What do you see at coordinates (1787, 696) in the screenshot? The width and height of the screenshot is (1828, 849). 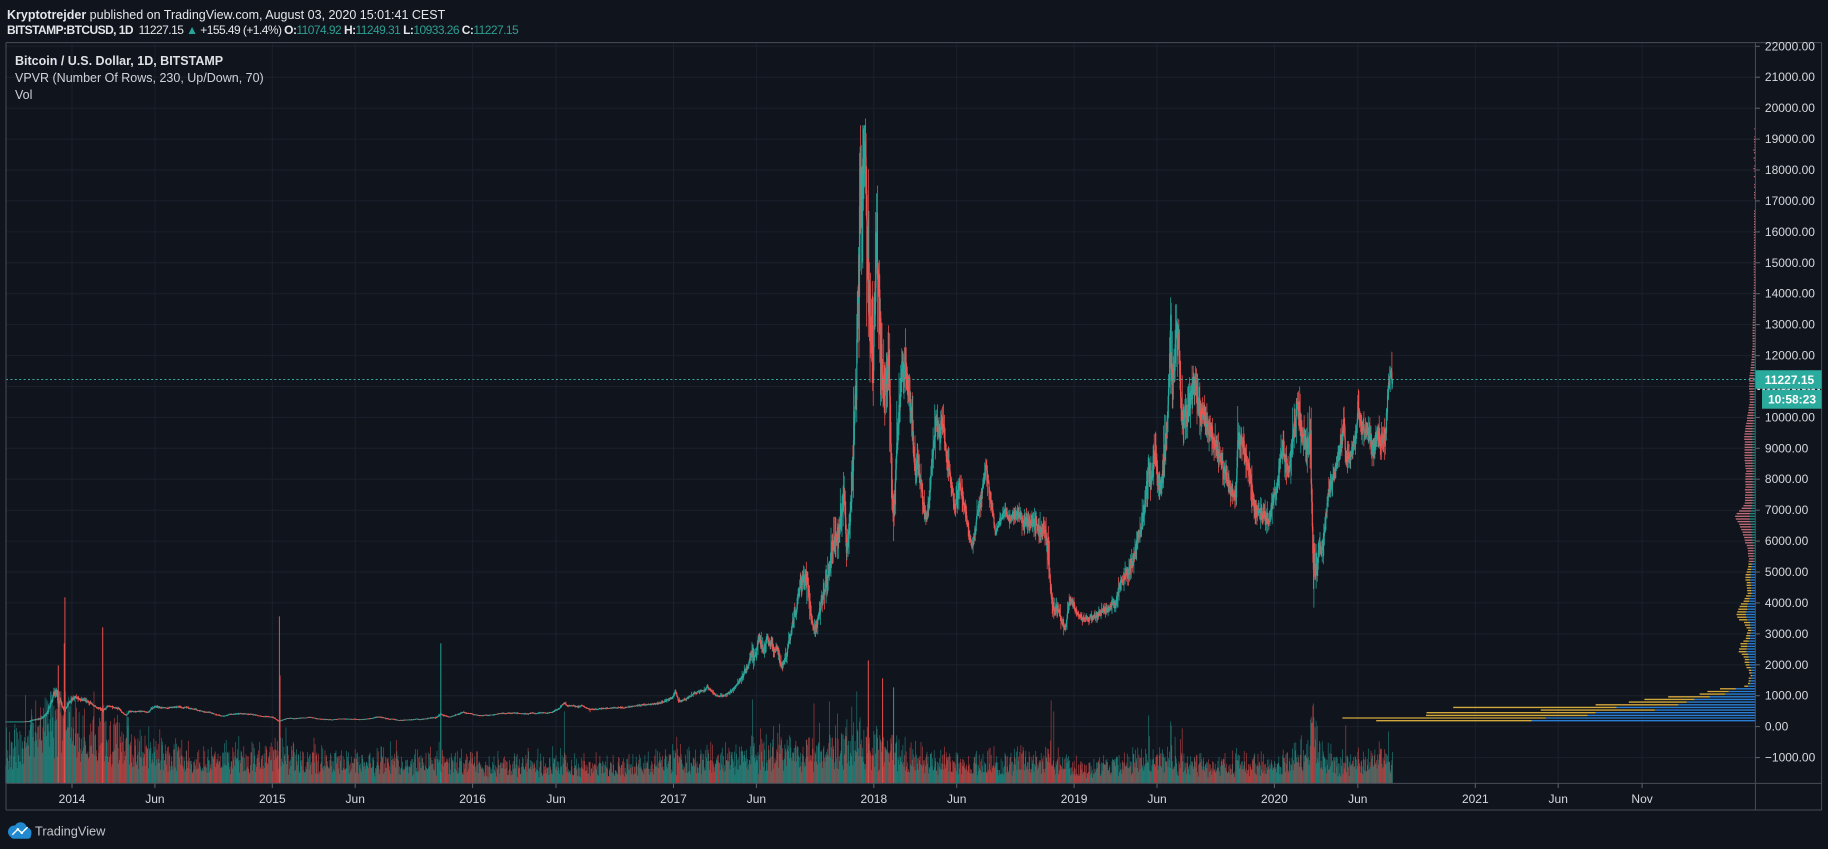 I see `svg-text: 1000.00` at bounding box center [1787, 696].